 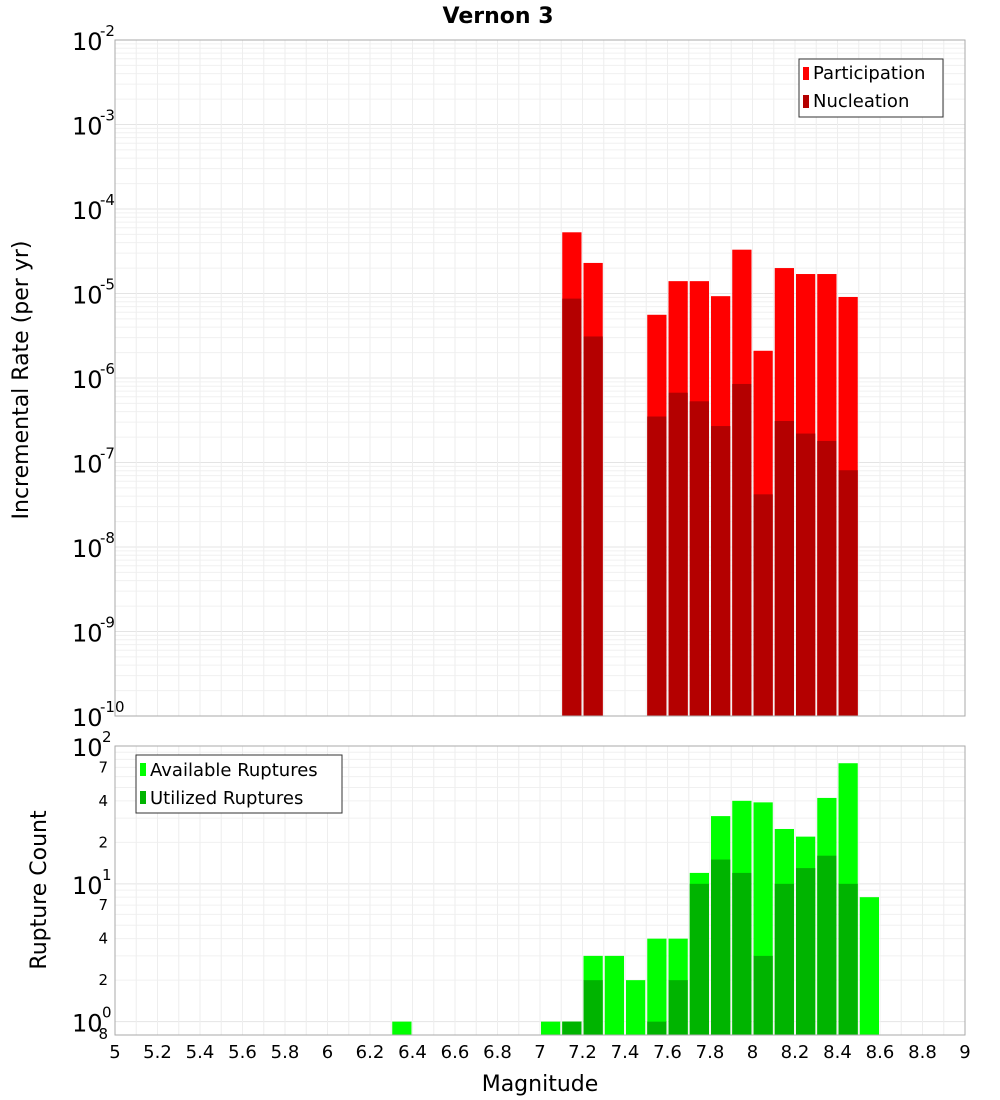 What do you see at coordinates (285, 1052) in the screenshot?
I see `x-tick-label: 5.8` at bounding box center [285, 1052].